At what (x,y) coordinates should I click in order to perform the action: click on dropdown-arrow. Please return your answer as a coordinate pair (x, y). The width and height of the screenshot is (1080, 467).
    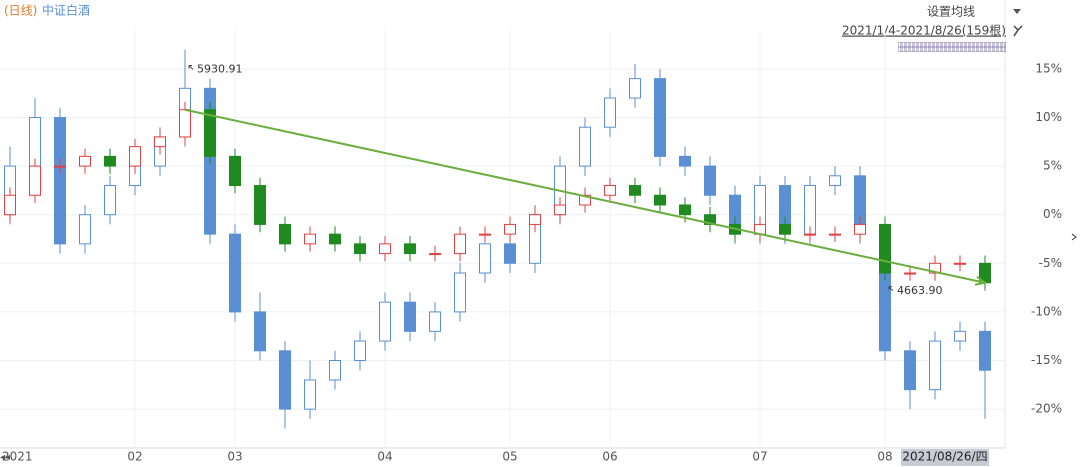
    Looking at the image, I should click on (1017, 11).